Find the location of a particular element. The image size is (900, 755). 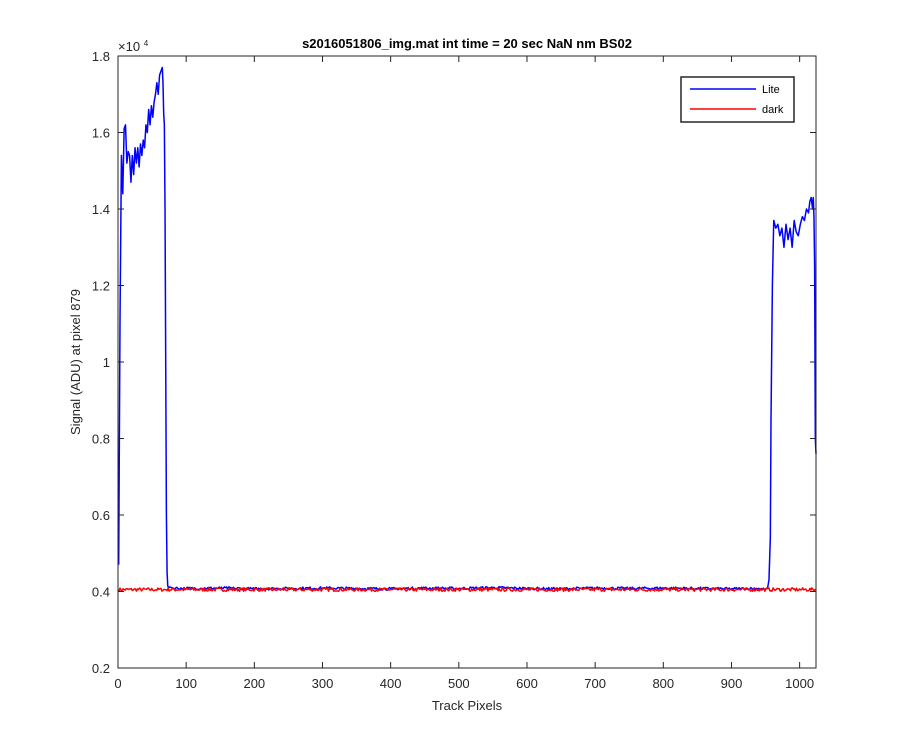

y-tick-label: 0.2 is located at coordinates (101, 668).